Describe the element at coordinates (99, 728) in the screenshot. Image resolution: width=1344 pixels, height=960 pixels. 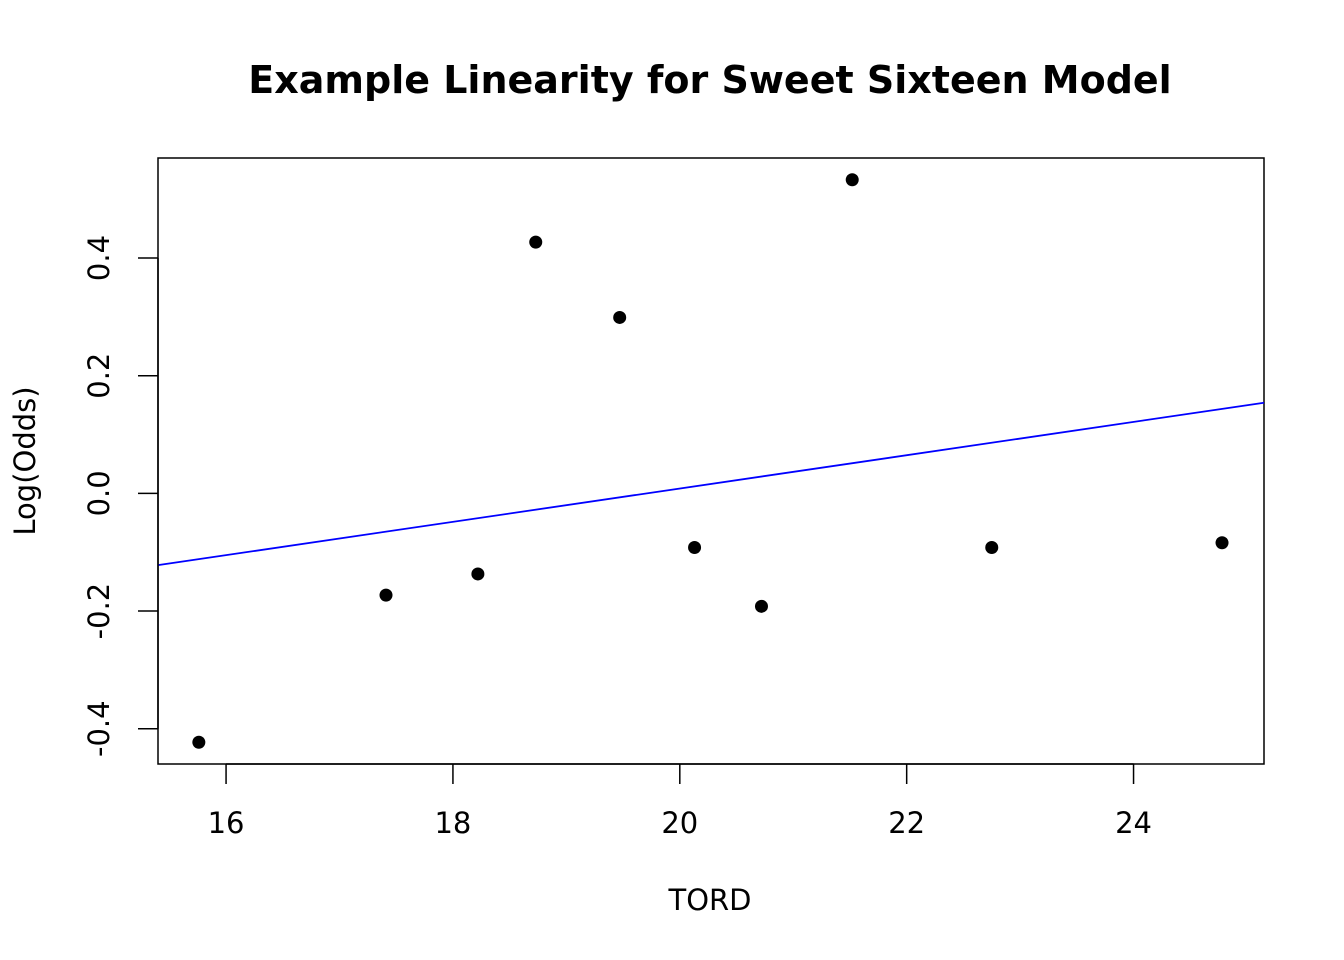
I see `y-tick-label: -0.4` at that location.